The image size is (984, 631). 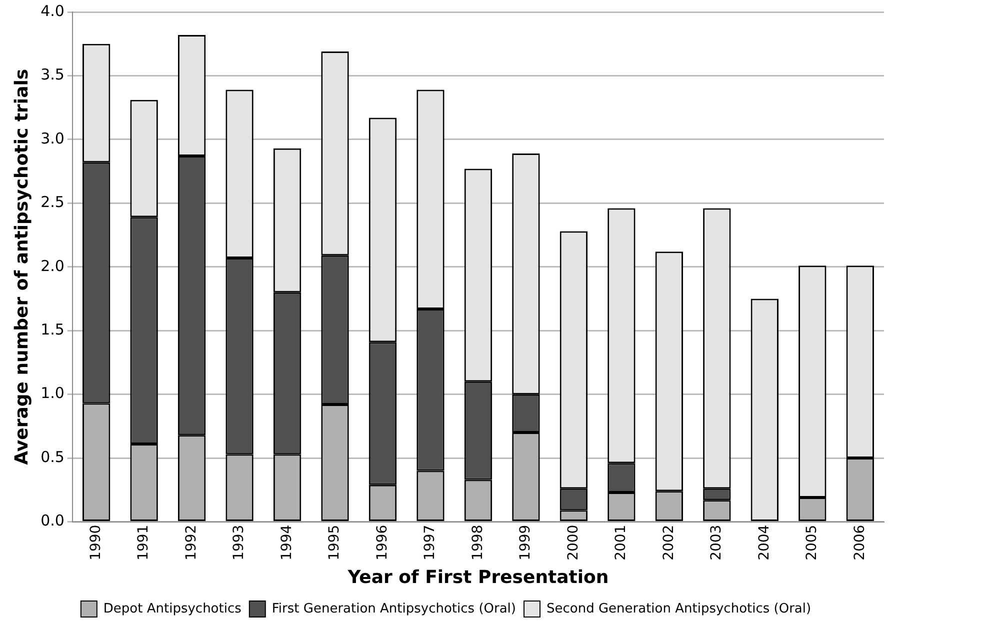 I want to click on x-tick-label: 1995, so click(x=334, y=542).